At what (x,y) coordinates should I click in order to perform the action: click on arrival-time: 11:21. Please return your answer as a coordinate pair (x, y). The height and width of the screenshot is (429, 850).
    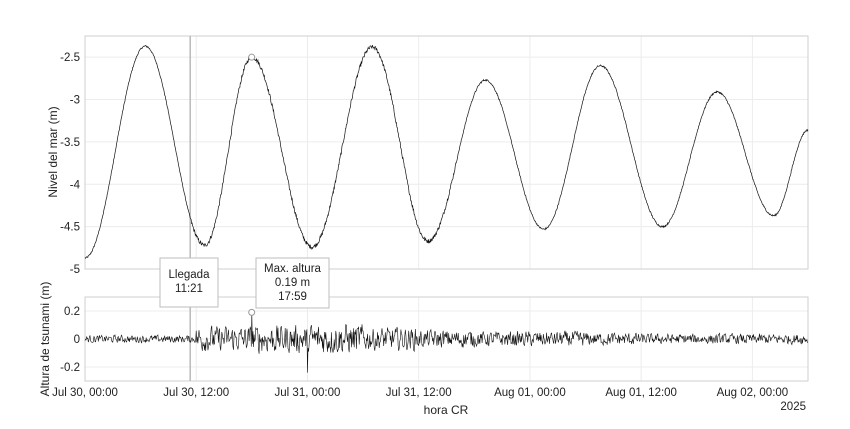
    Looking at the image, I should click on (189, 289).